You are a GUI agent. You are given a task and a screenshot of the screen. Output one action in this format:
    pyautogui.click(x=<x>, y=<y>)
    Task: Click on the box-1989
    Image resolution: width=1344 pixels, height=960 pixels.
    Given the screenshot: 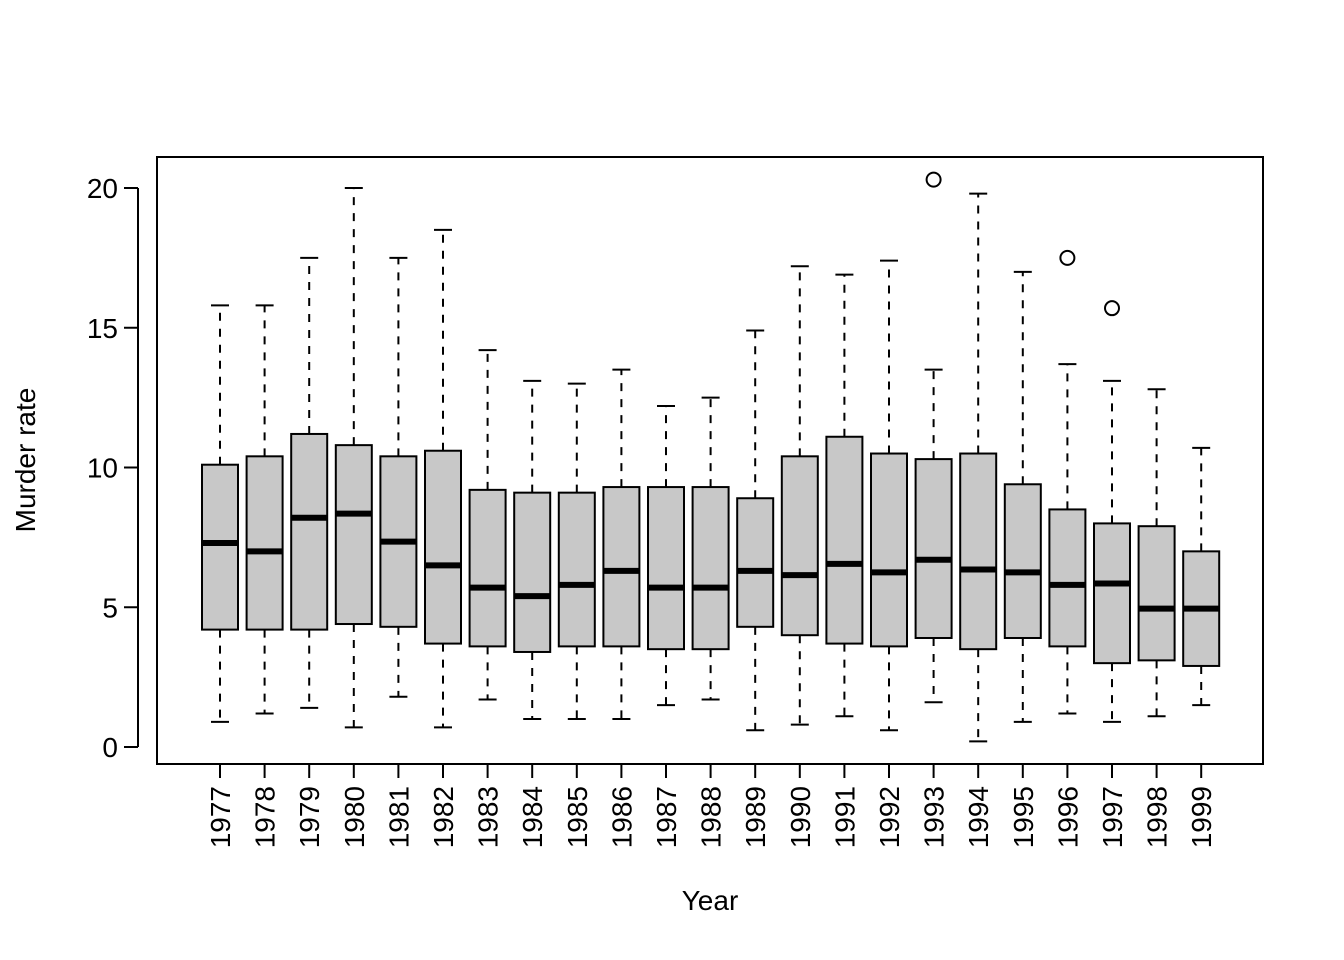 What is the action you would take?
    pyautogui.click(x=755, y=530)
    